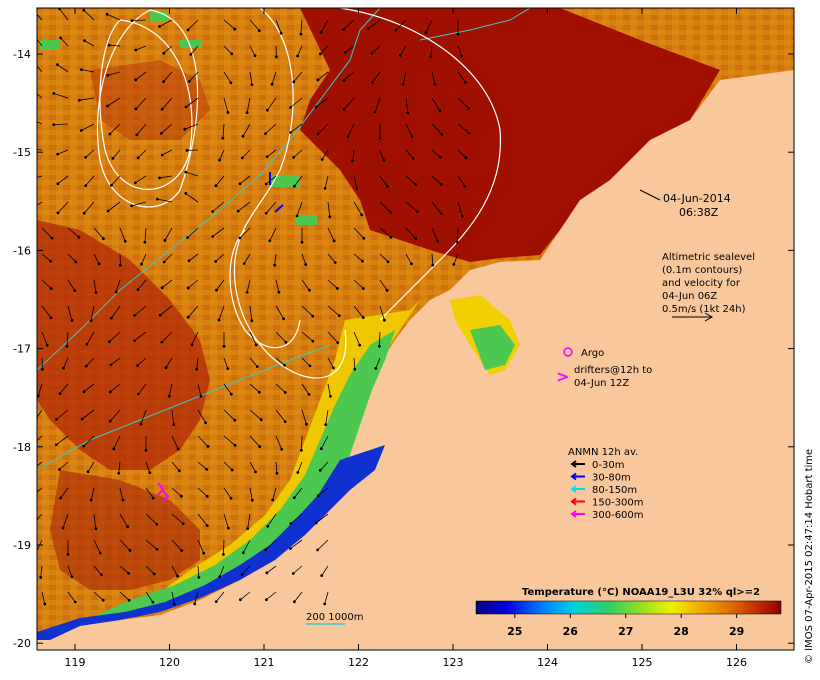  What do you see at coordinates (603, 452) in the screenshot?
I see `anmn-title: ANMN 12h av.` at bounding box center [603, 452].